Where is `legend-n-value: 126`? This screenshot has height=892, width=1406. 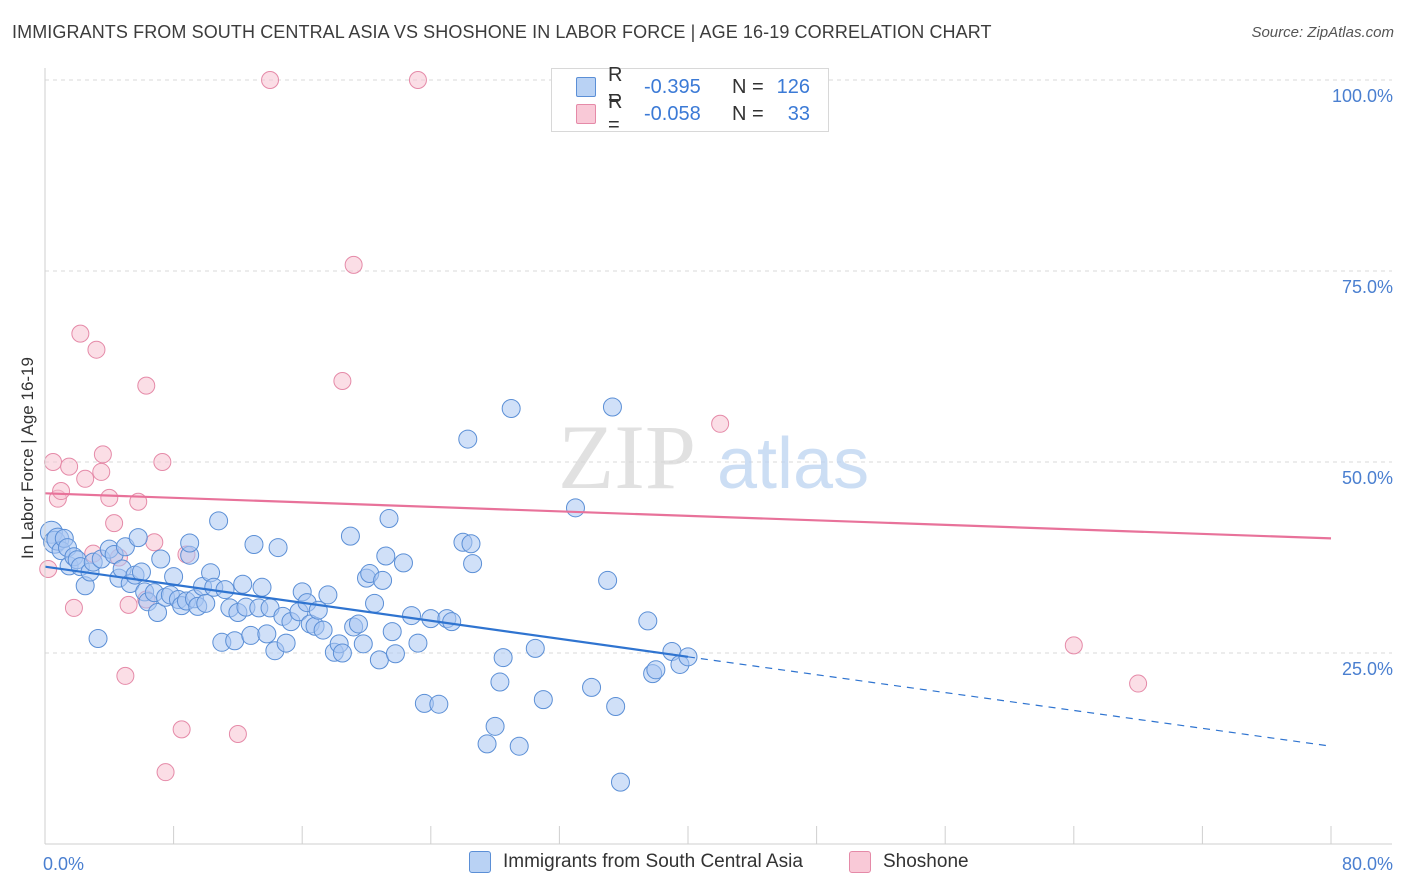
legend-n-value: 126 is located at coordinates (793, 86).